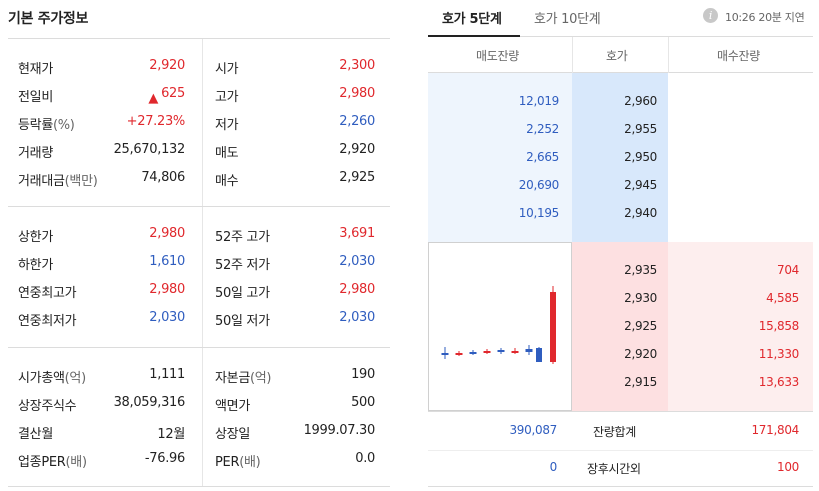 The image size is (819, 491). I want to click on info-label-text: 연중최고가, so click(47, 293).